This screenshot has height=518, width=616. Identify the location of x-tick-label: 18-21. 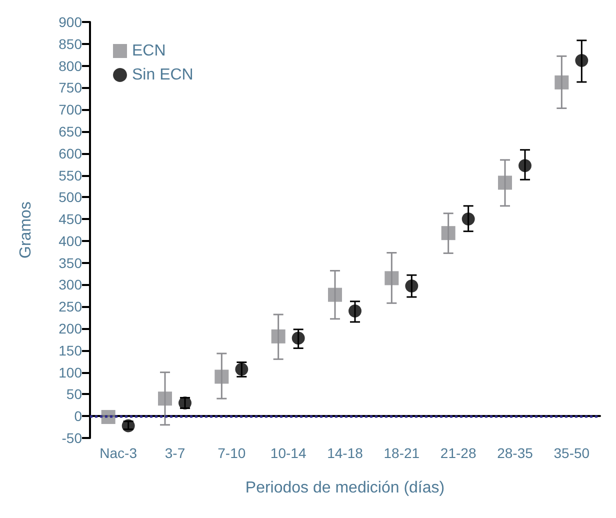
(402, 453).